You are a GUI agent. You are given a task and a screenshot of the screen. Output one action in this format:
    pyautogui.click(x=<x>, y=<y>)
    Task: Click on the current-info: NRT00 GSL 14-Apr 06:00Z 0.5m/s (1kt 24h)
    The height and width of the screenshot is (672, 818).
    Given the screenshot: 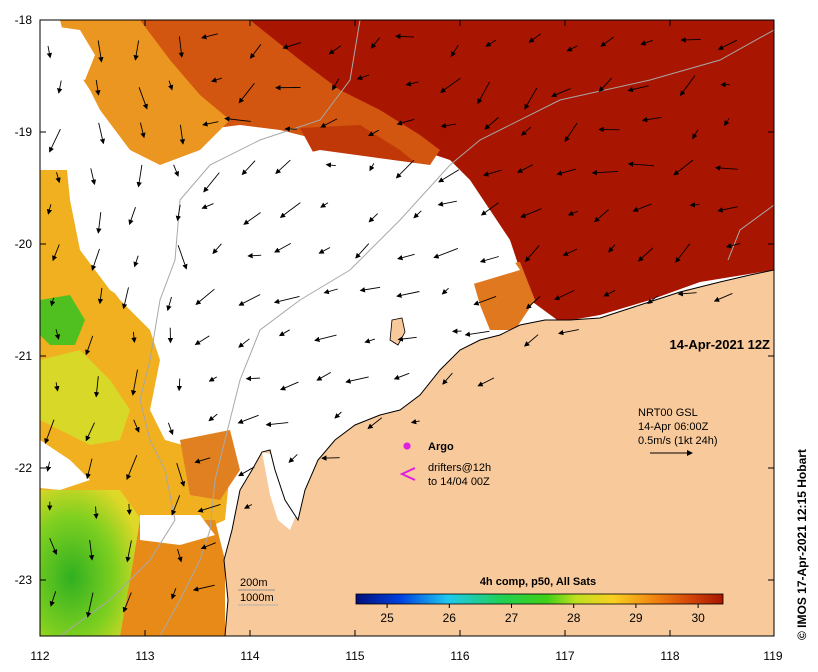 What is the action you would take?
    pyautogui.click(x=677, y=431)
    